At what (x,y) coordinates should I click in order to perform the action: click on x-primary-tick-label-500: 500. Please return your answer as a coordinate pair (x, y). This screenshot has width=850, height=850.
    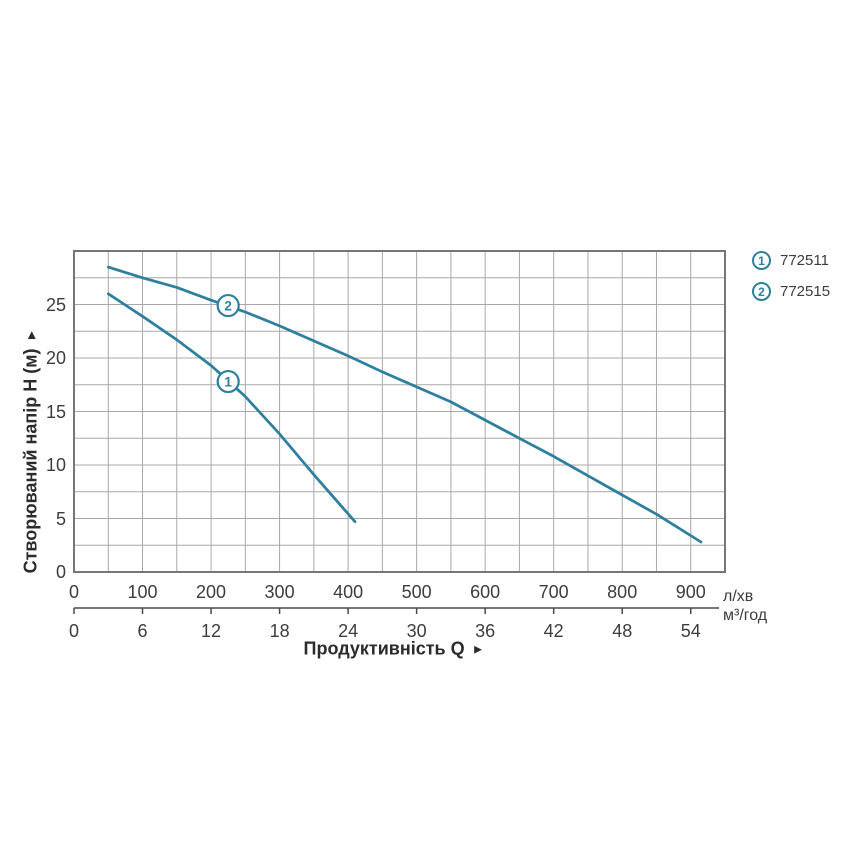
    Looking at the image, I should click on (416, 592).